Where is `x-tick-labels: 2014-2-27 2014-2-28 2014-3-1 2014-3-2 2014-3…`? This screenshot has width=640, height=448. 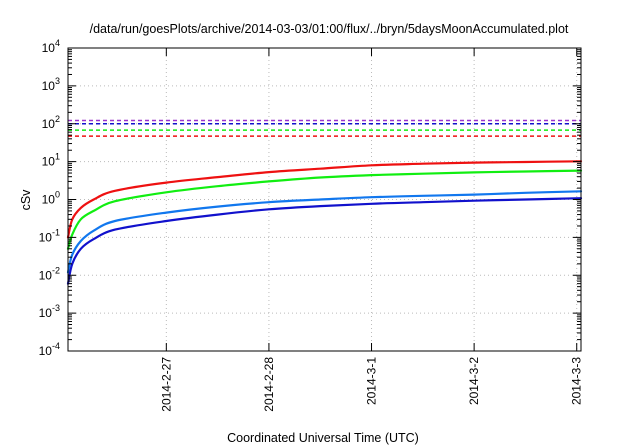 x-tick-labels: 2014-2-27 2014-2-28 2014-3-1 2014-3-2 2014-3… is located at coordinates (371, 384).